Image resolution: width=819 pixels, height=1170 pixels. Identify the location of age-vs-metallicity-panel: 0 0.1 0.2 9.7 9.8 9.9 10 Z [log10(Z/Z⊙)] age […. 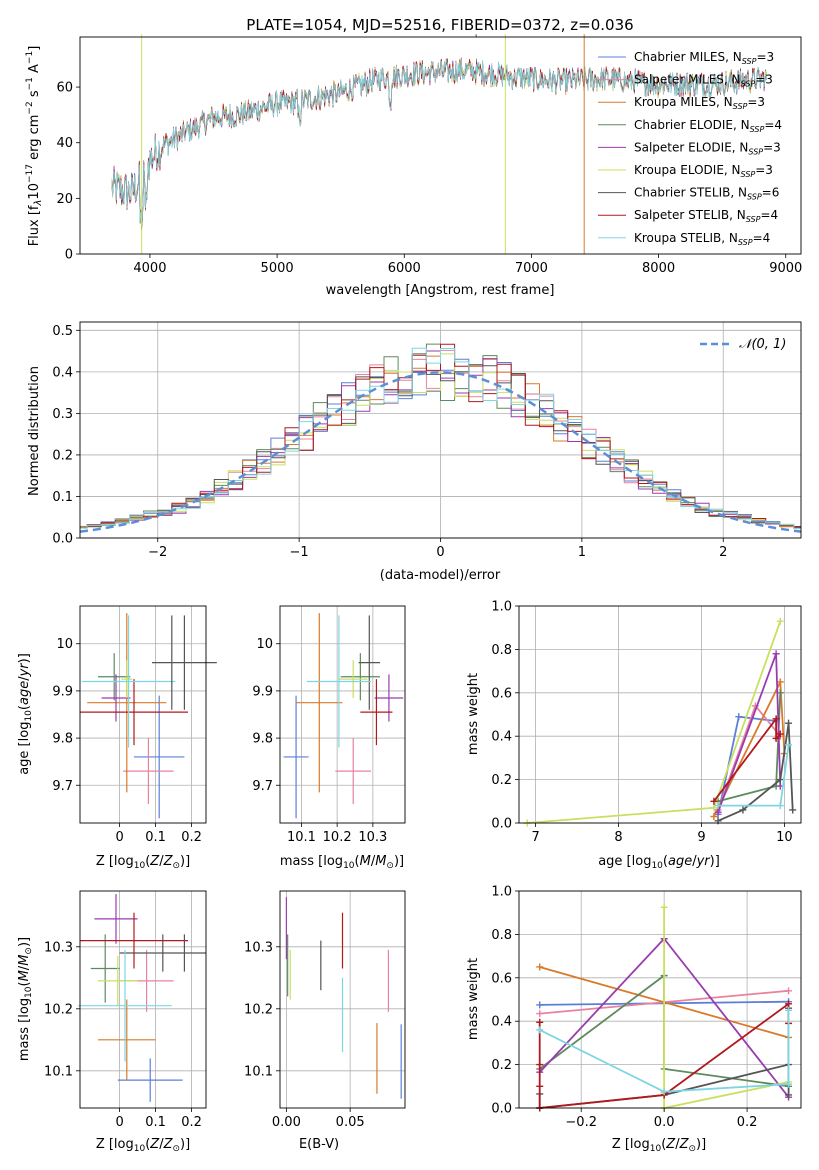
(117, 738).